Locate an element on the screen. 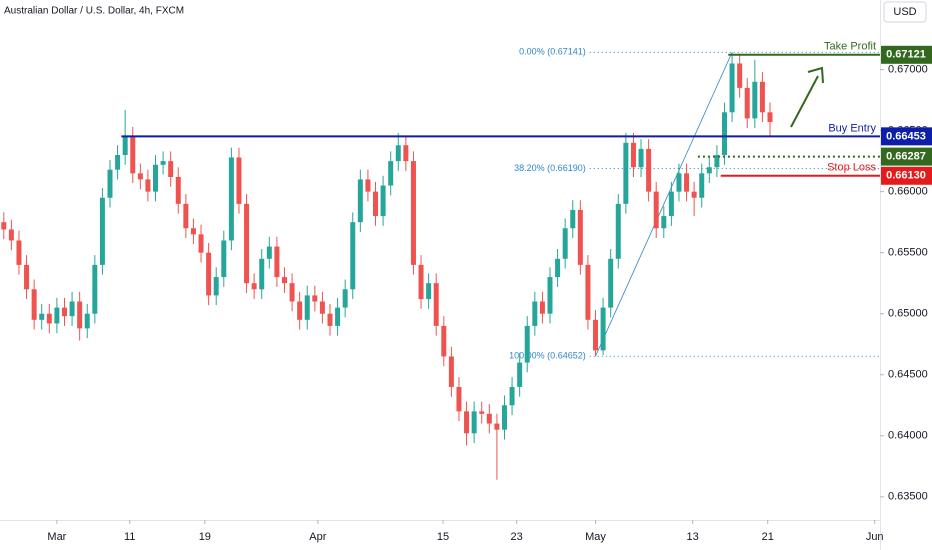 This screenshot has width=932, height=550. y-tick-label: 0.65500 is located at coordinates (908, 253).